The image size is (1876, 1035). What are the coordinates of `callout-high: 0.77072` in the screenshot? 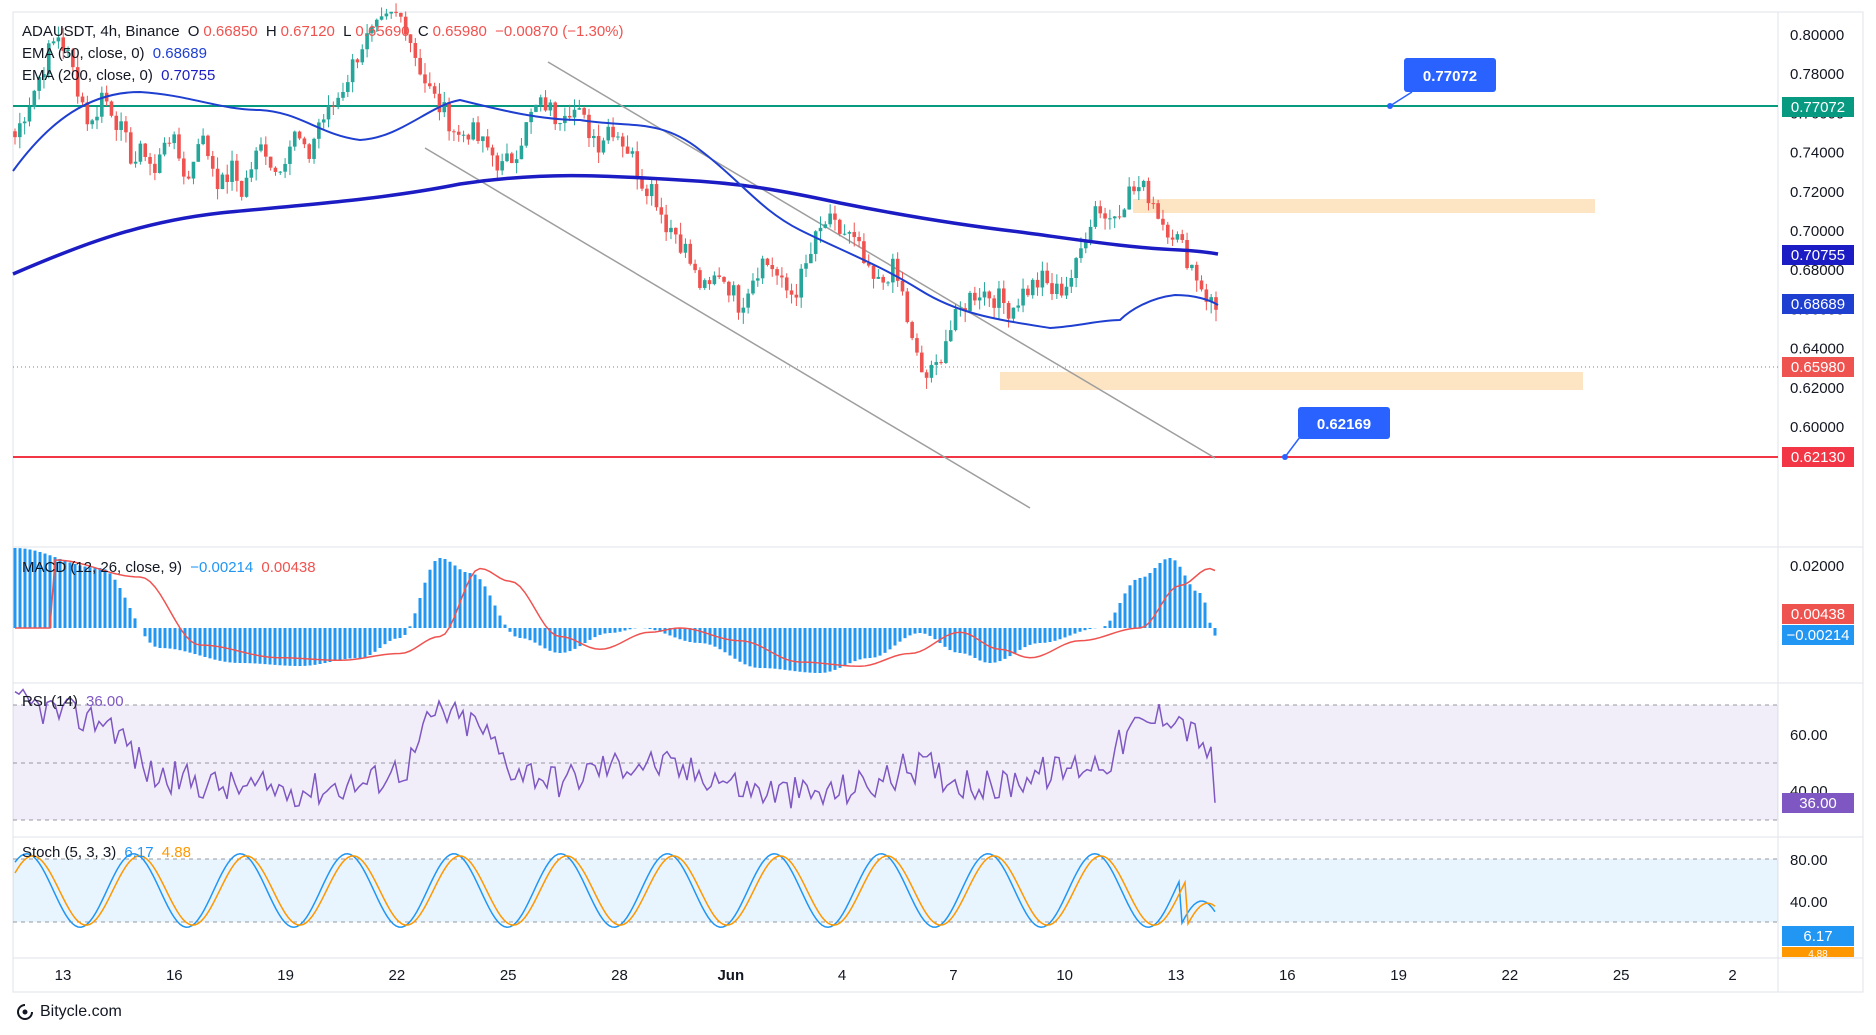 It's located at (1441, 83).